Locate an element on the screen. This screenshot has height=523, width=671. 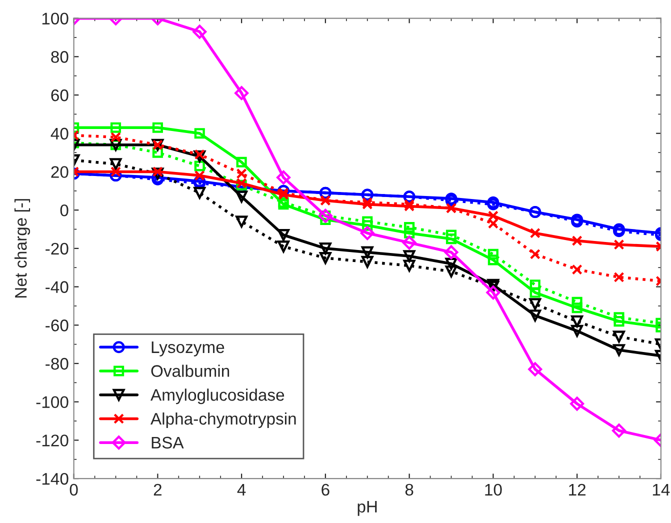
y-tick-label: 60 is located at coordinates (59, 95).